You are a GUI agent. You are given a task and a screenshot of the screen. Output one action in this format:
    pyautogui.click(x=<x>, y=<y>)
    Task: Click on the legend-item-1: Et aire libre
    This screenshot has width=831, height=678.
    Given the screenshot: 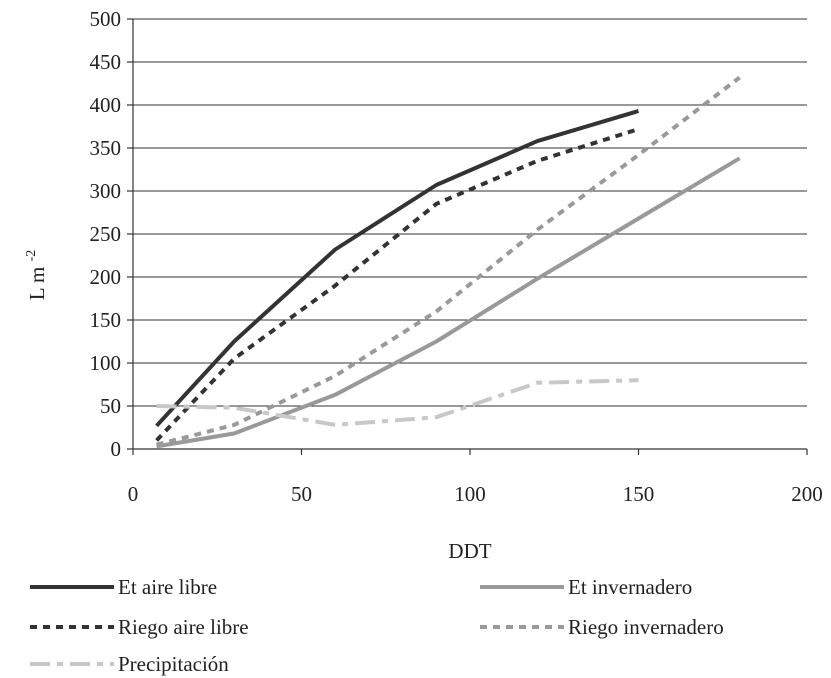 What is the action you would take?
    pyautogui.click(x=123, y=587)
    